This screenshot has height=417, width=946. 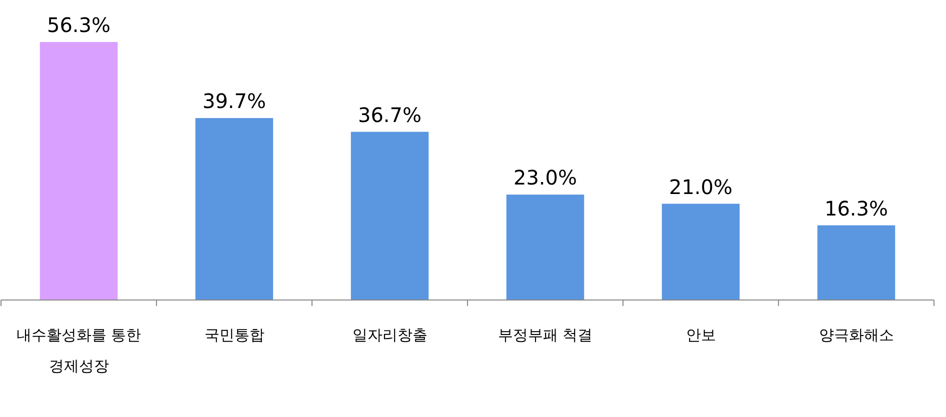 I want to click on data-label: 56.3%, so click(x=78, y=25).